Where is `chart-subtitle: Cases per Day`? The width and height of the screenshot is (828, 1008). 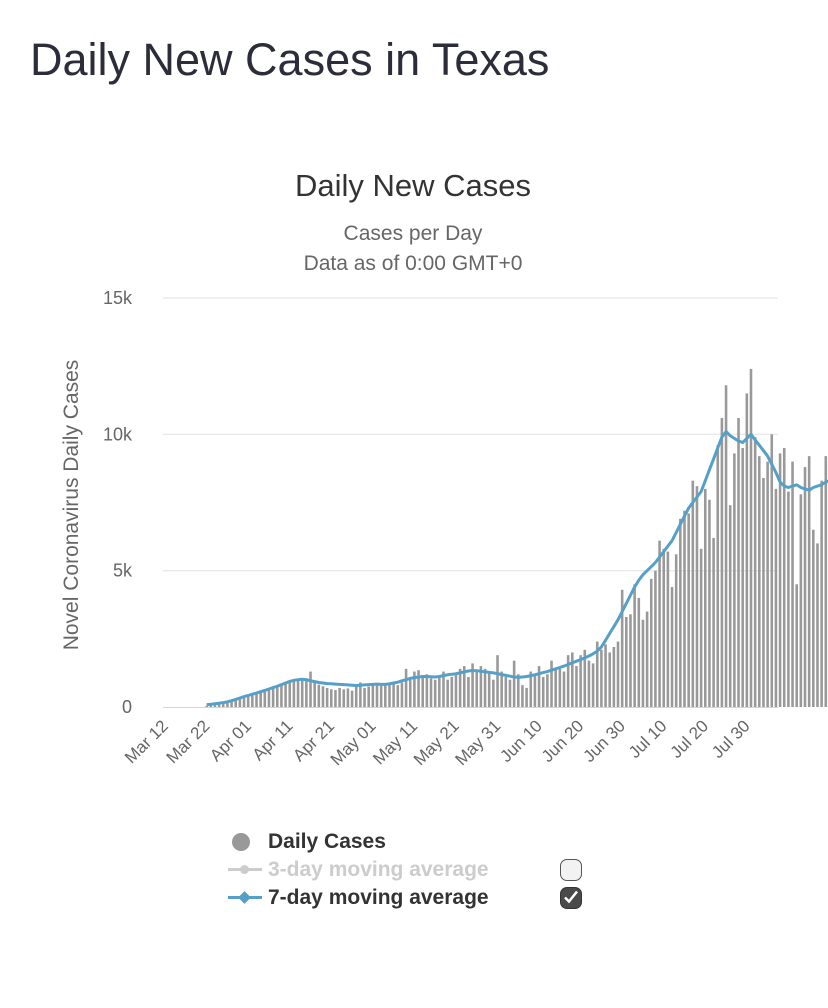 chart-subtitle: Cases per Day is located at coordinates (413, 233).